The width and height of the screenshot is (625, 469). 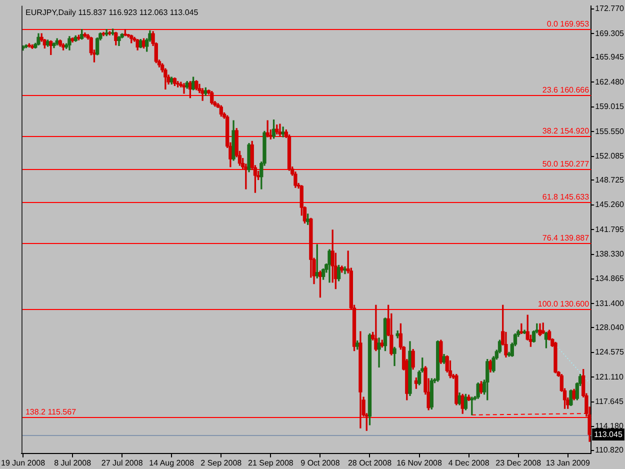 I want to click on x-tick-label: 4 Dec 2008, so click(x=469, y=463).